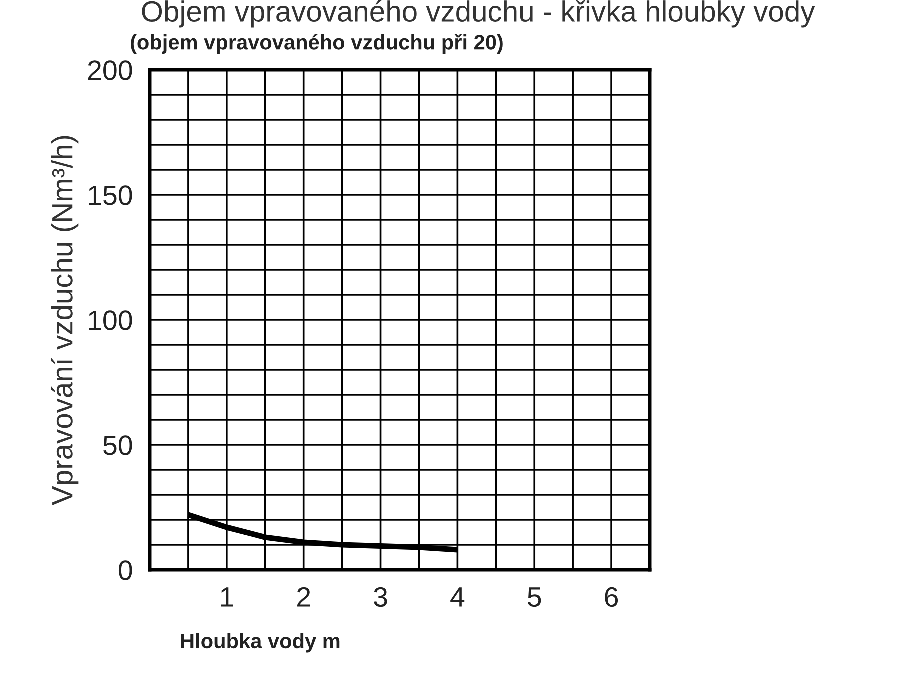 Image resolution: width=900 pixels, height=700 pixels. I want to click on x-tick-label: 6, so click(611, 597).